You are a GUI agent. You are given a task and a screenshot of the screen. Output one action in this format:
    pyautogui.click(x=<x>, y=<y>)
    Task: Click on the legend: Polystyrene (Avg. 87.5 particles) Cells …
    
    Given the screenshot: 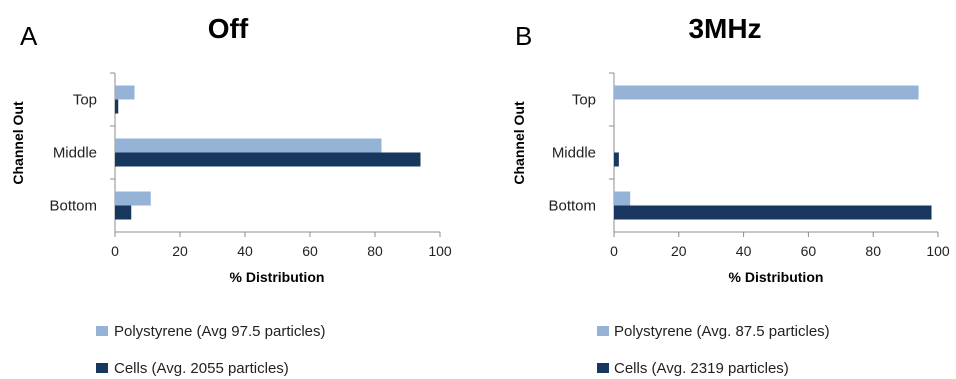 What is the action you would take?
    pyautogui.click(x=713, y=350)
    